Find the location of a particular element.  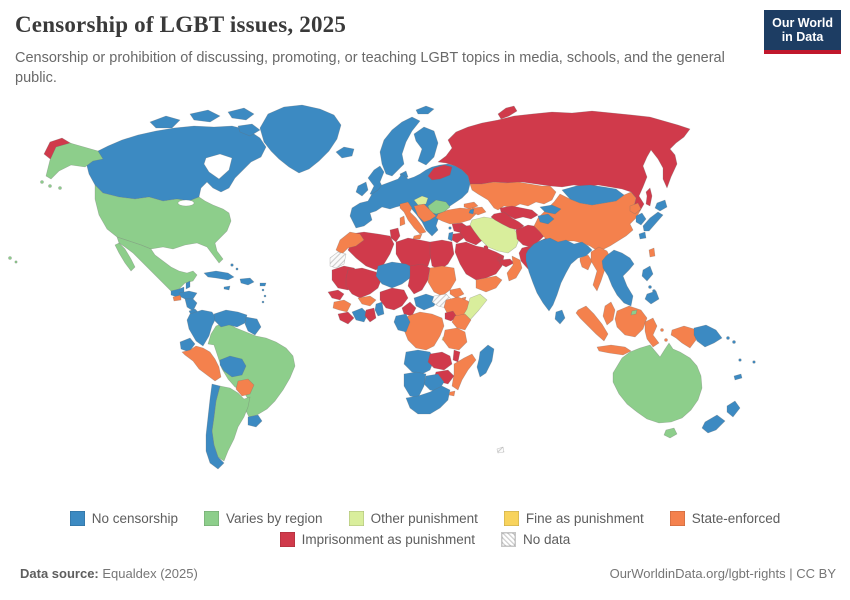

country-egypt is located at coordinates (442, 255).